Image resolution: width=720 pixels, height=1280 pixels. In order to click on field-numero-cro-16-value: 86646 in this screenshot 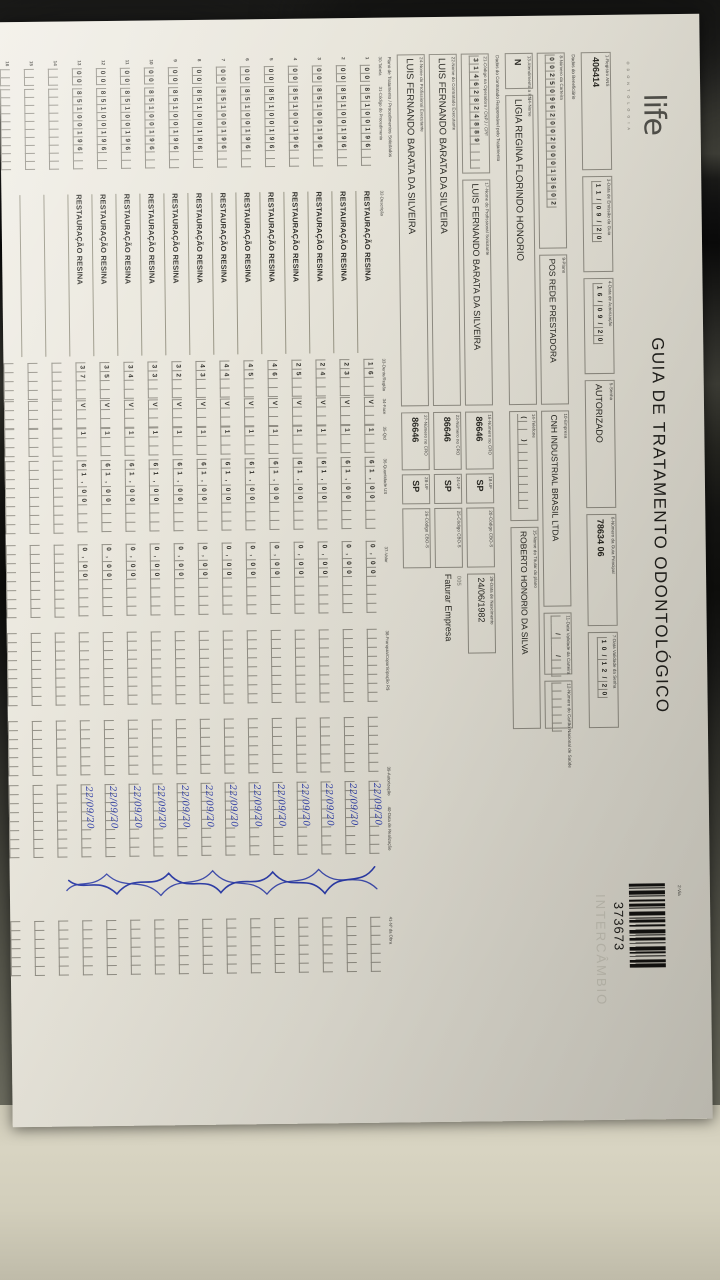, I will do `click(479, 428)`.